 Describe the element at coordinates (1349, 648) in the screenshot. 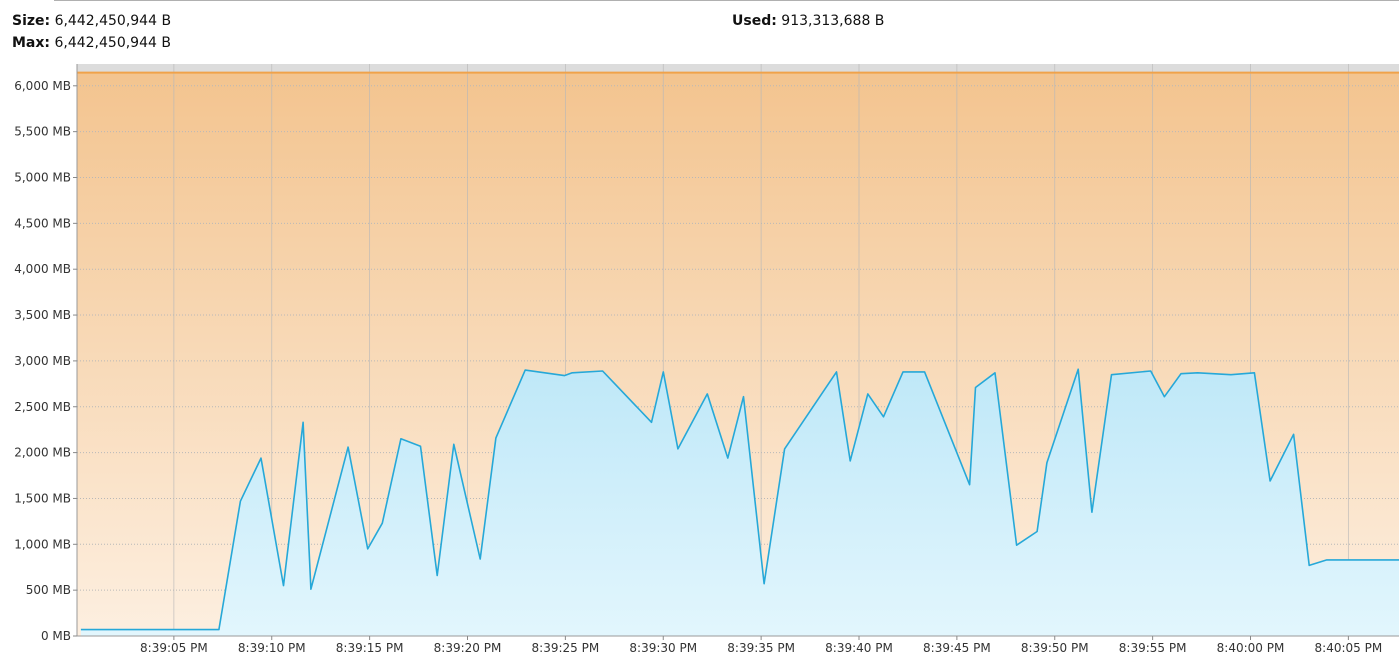

I see `x-tick-label: 8:40:05 PM` at that location.